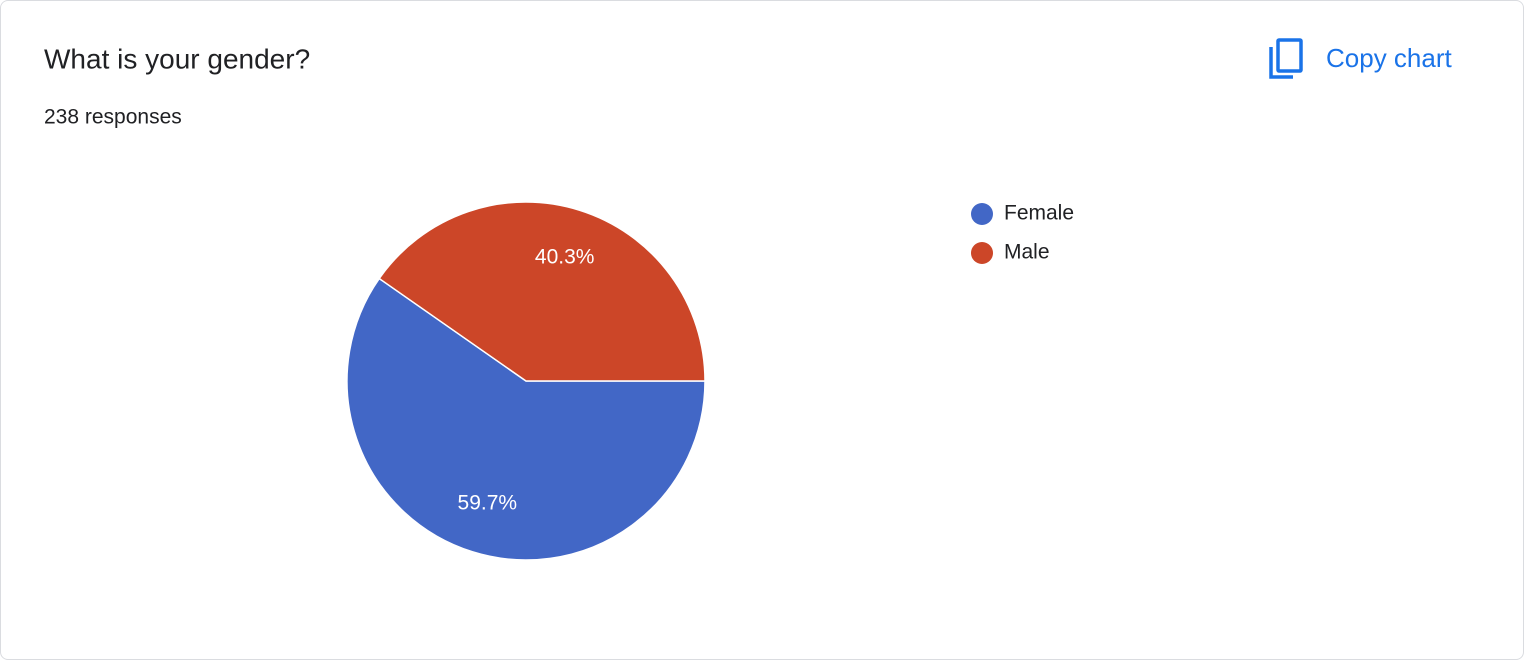 This screenshot has height=662, width=1526. I want to click on chart-subtitle: 238 responses, so click(113, 117).